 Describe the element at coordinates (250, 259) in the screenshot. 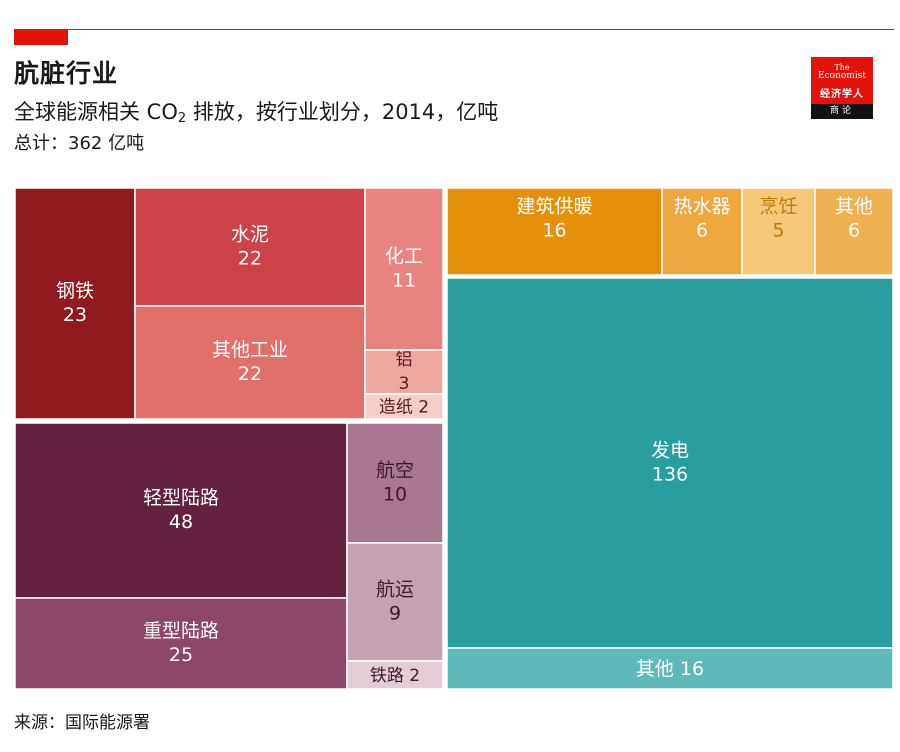

I see `cell-0-1-value: 22` at that location.